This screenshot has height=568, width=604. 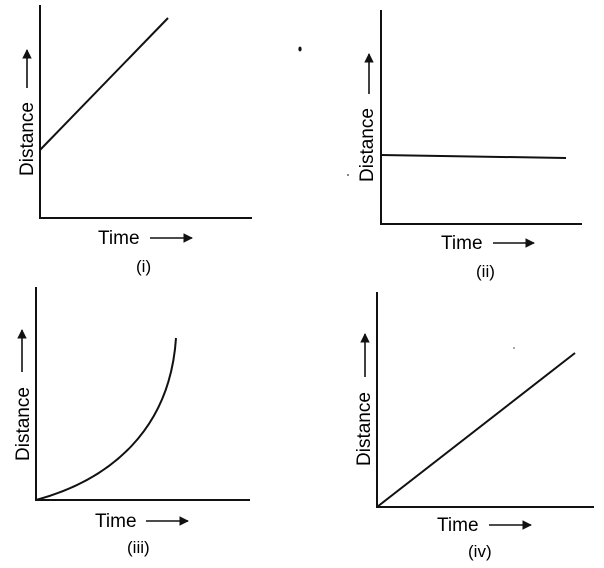 What do you see at coordinates (480, 551) in the screenshot?
I see `panel-caption-iv: (iv)` at bounding box center [480, 551].